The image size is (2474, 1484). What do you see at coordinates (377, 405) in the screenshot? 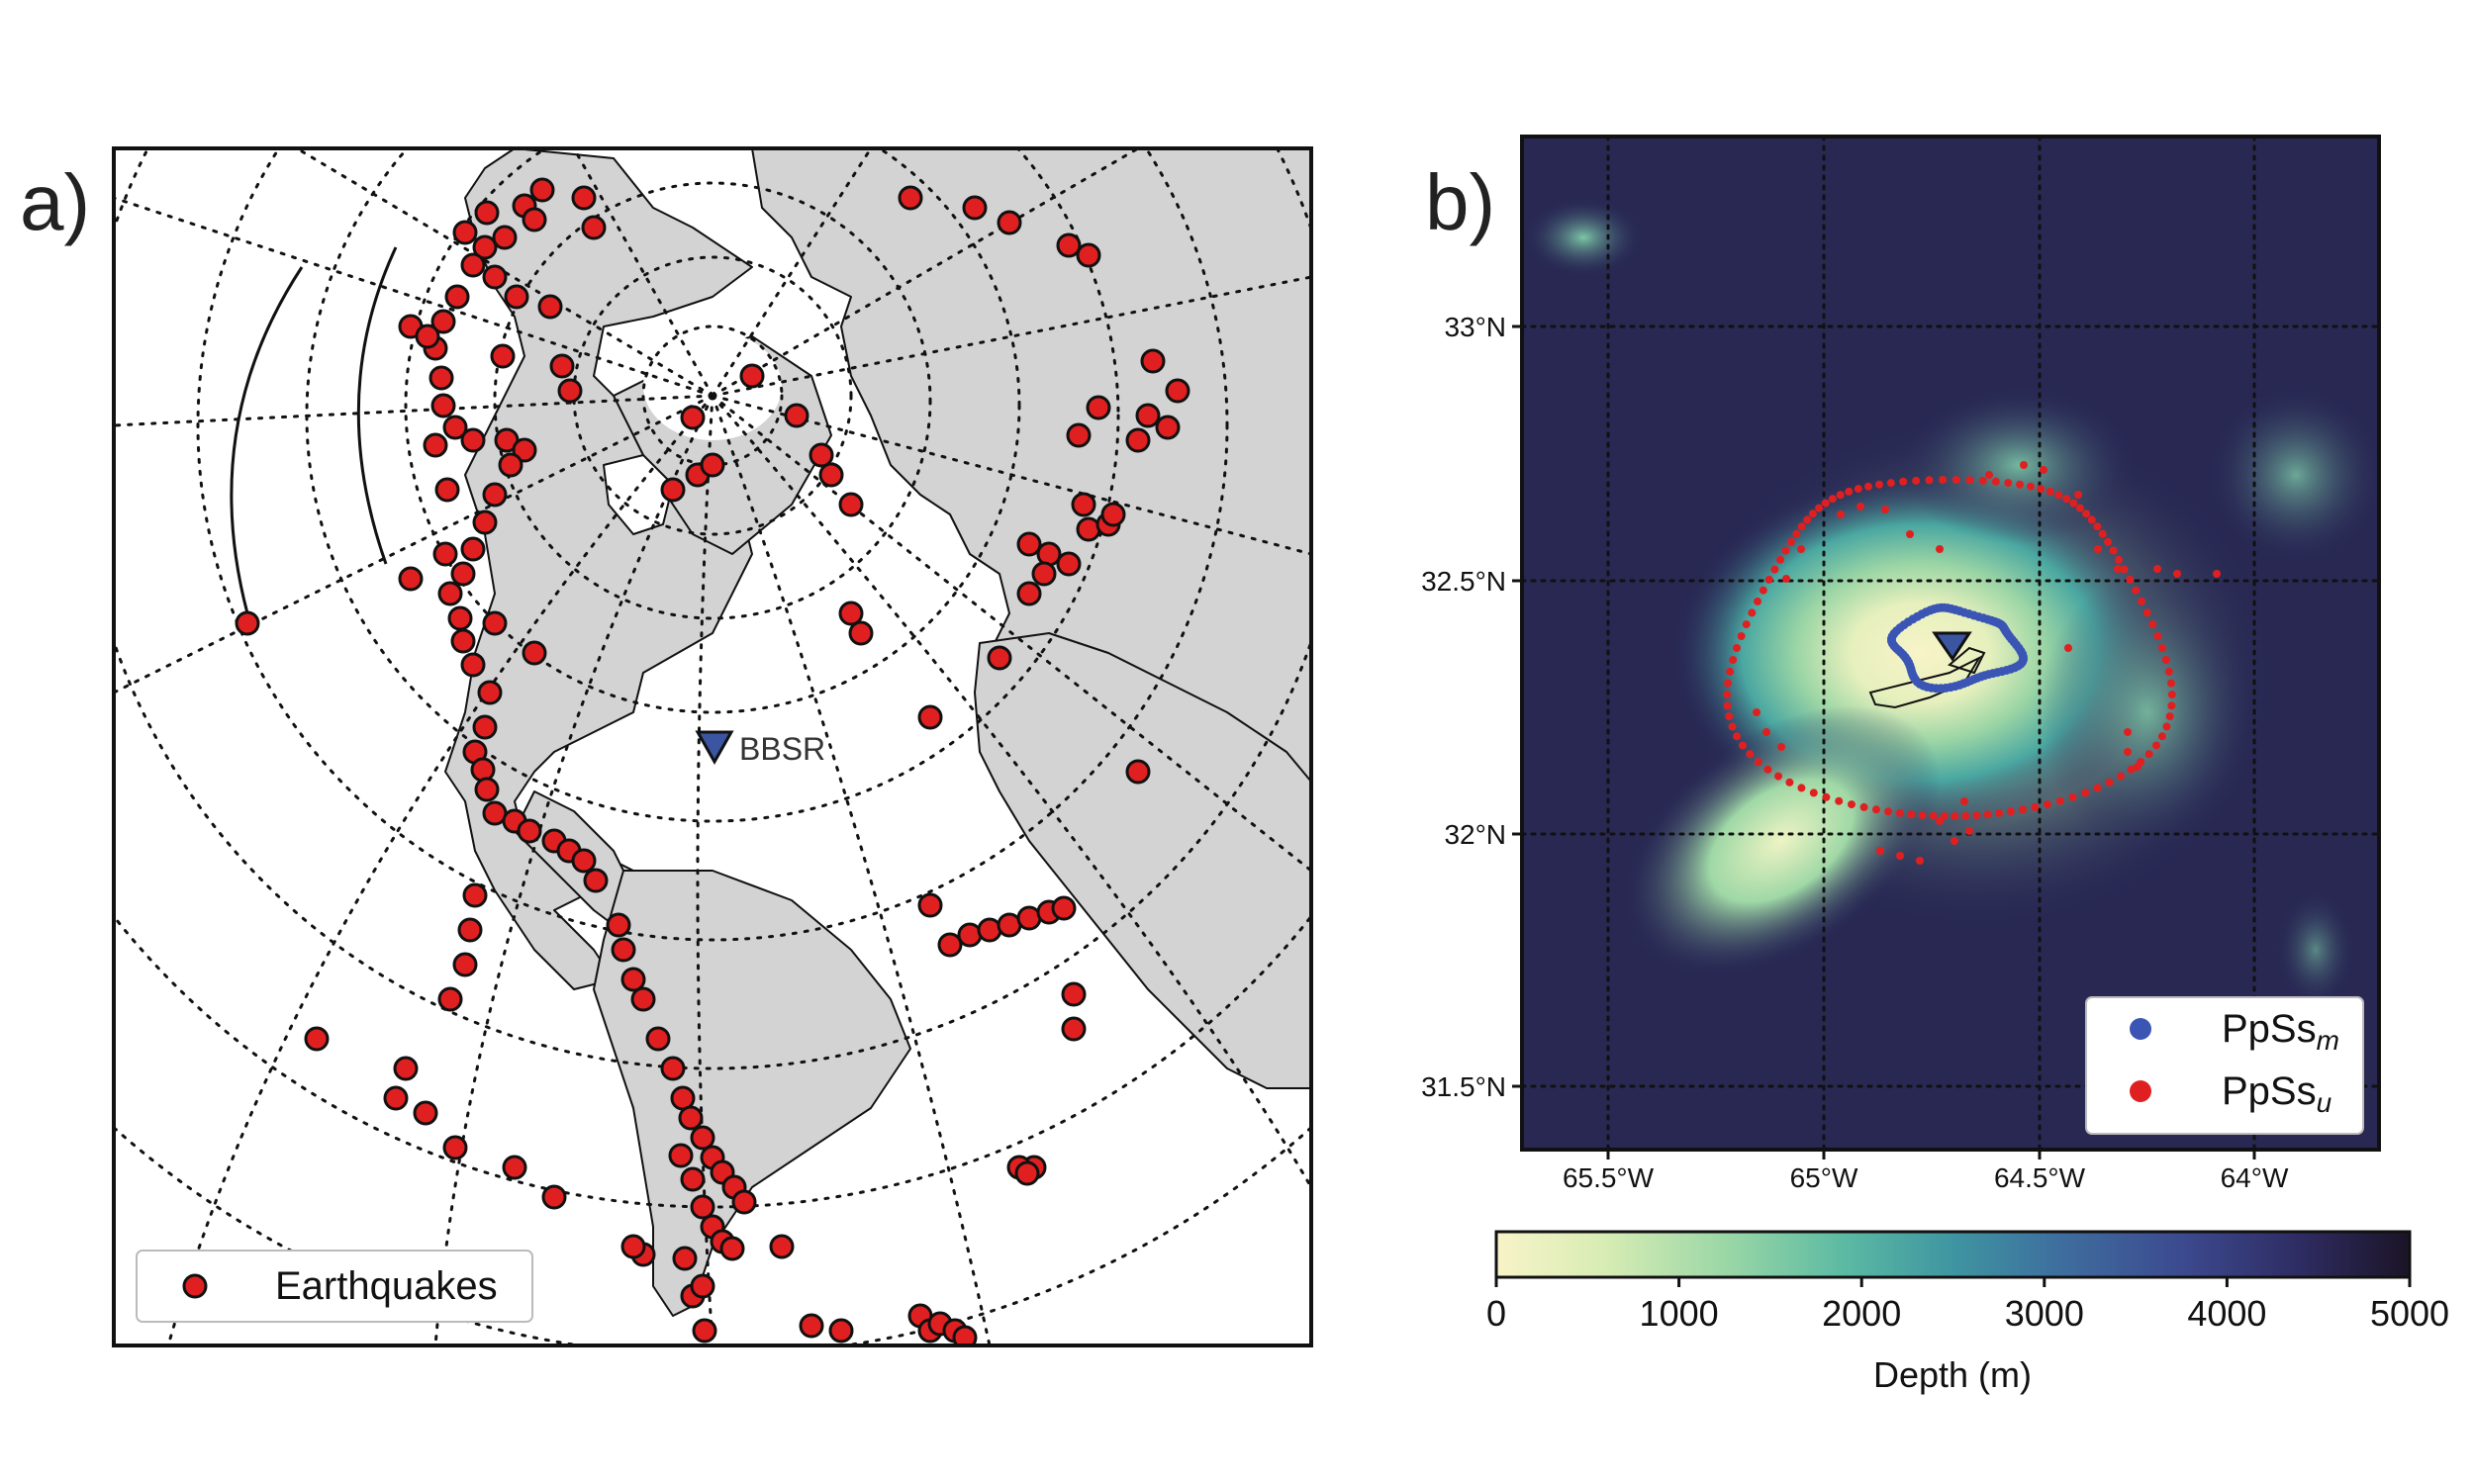
I see `distance-arc-inner` at bounding box center [377, 405].